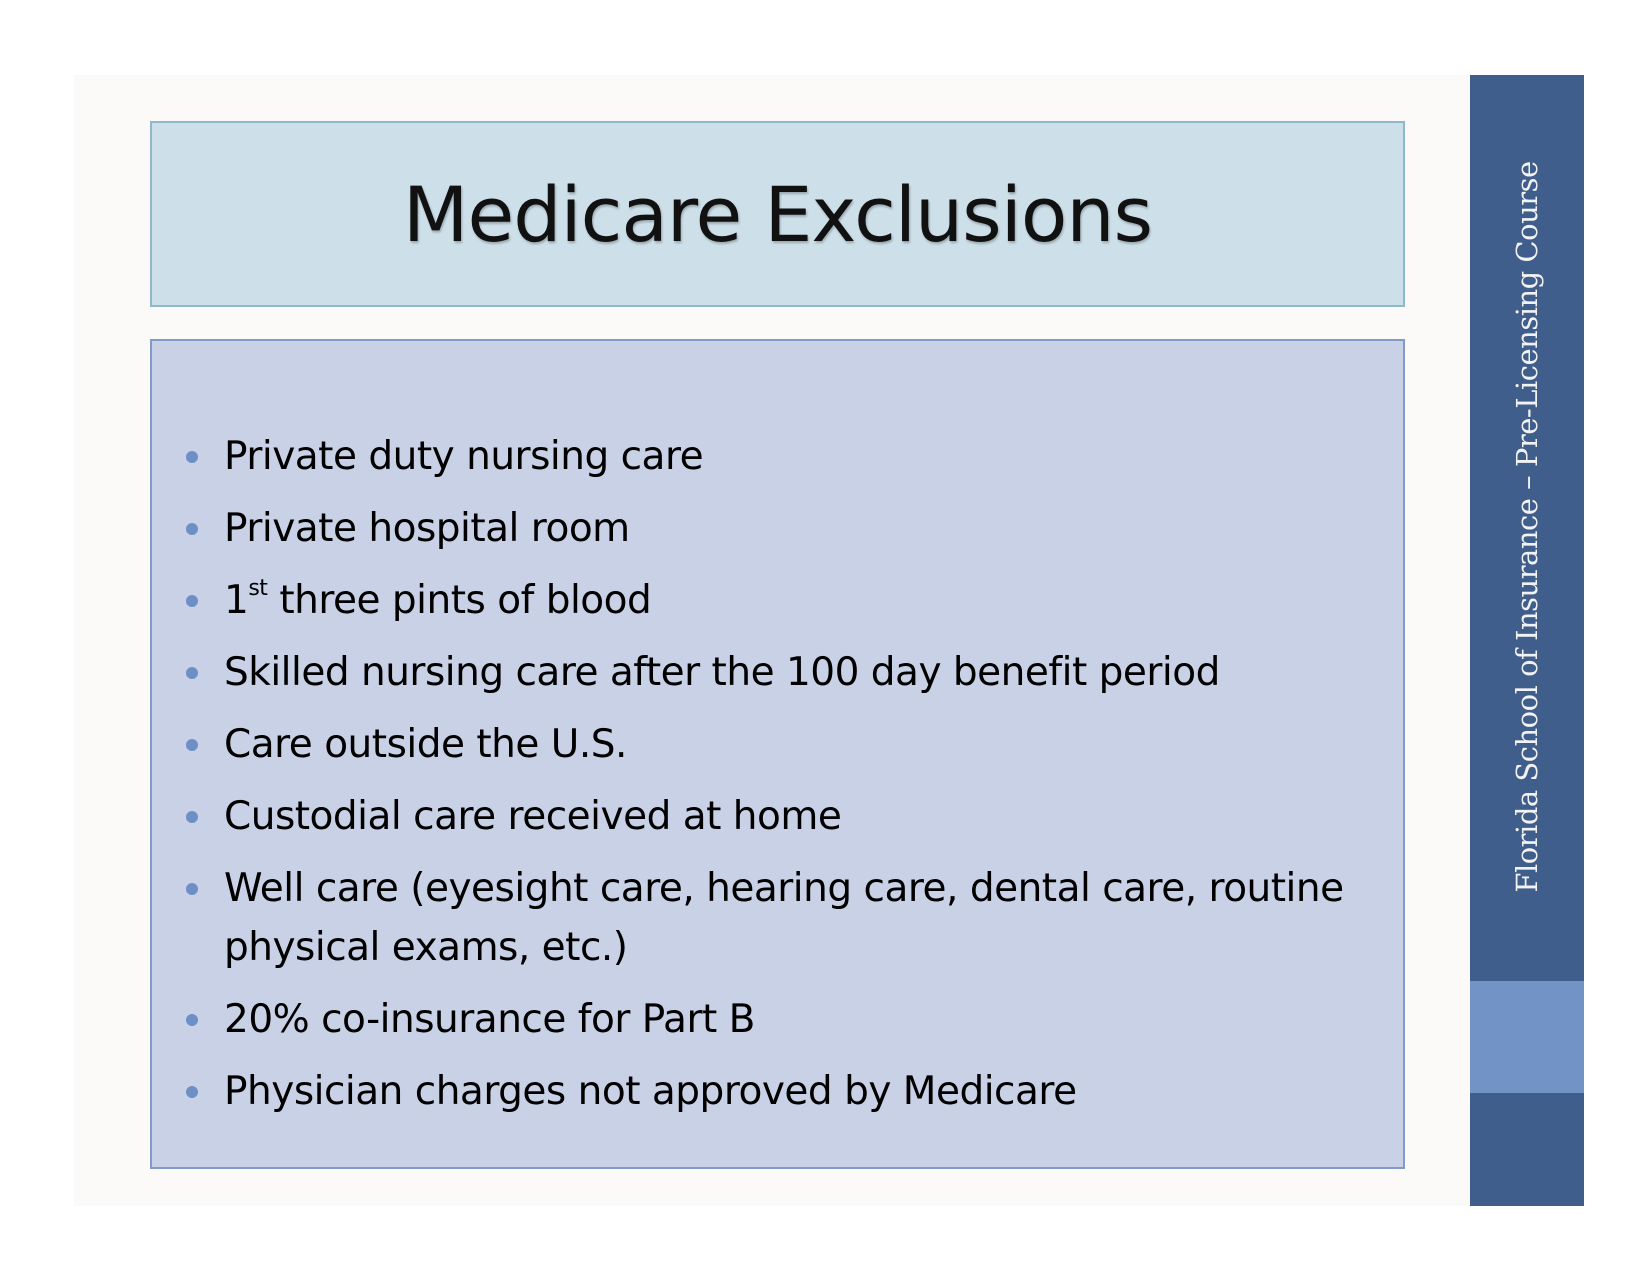 This screenshot has height=1275, width=1650. I want to click on bullet-item: 20% co-insurance for Part B, so click(748, 1019).